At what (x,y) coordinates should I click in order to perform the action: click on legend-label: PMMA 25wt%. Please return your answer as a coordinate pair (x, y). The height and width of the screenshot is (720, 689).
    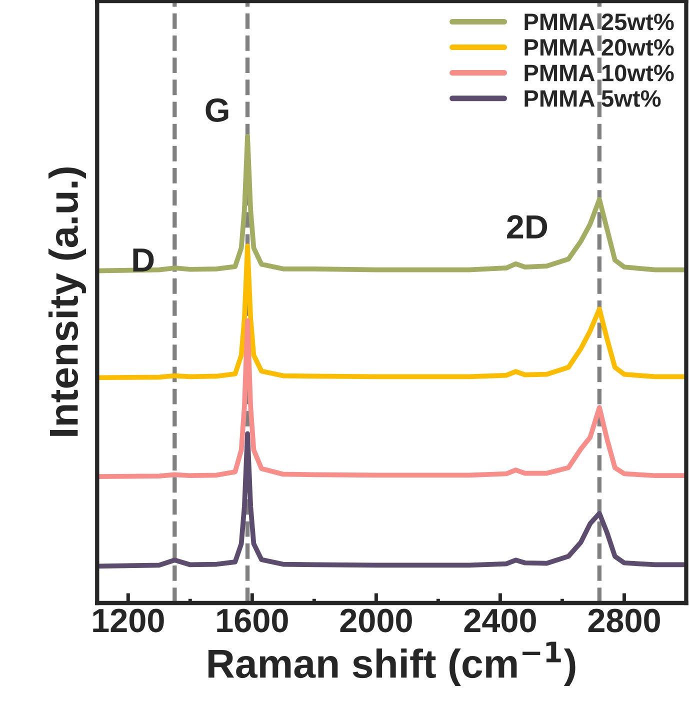
    Looking at the image, I should click on (599, 22).